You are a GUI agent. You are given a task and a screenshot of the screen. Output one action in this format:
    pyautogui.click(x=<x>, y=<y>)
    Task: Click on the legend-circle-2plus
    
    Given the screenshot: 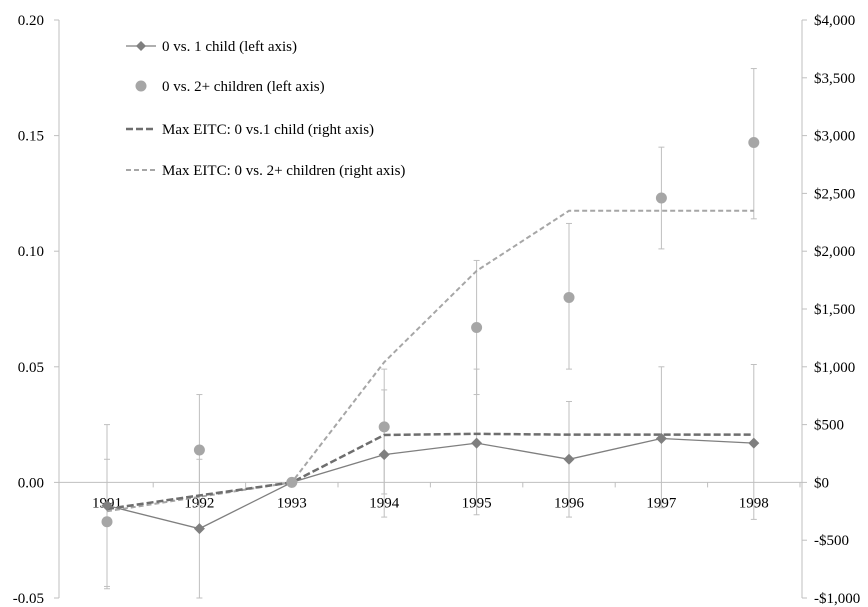 What is the action you would take?
    pyautogui.click(x=141, y=86)
    